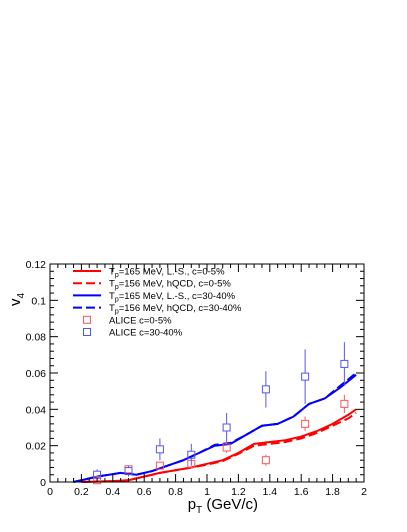  Describe the element at coordinates (238, 492) in the screenshot. I see `x-tick-label: 1.2` at that location.